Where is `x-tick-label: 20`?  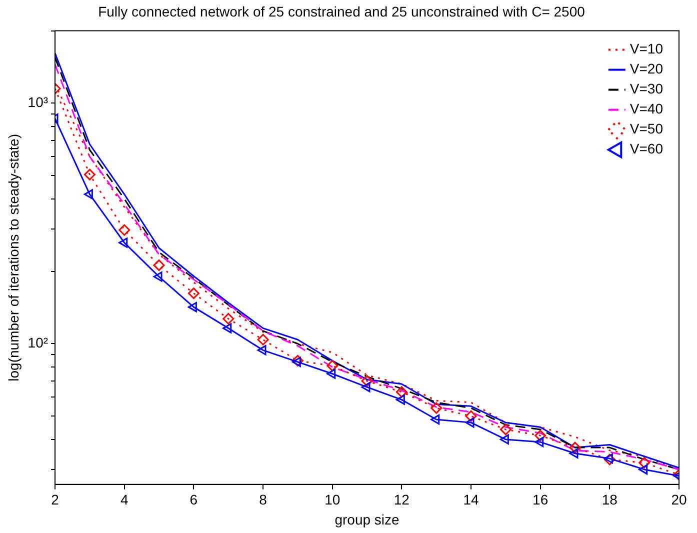 x-tick-label: 20 is located at coordinates (679, 500).